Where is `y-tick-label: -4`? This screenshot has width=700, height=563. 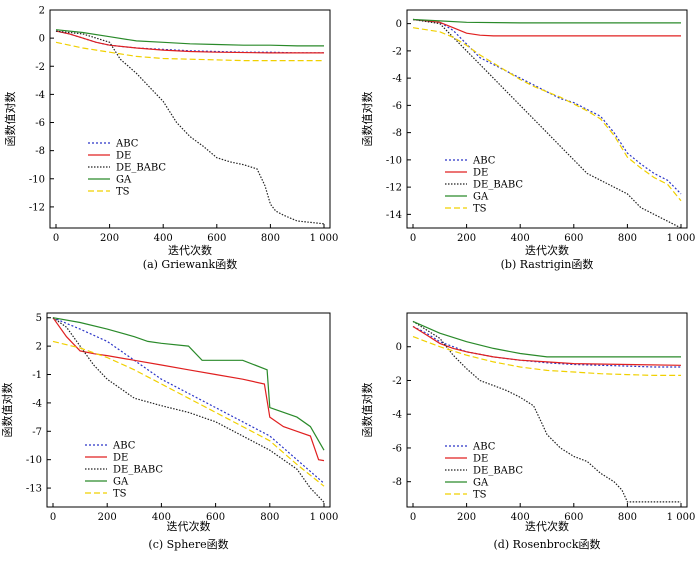
y-tick-label: -4 is located at coordinates (397, 415).